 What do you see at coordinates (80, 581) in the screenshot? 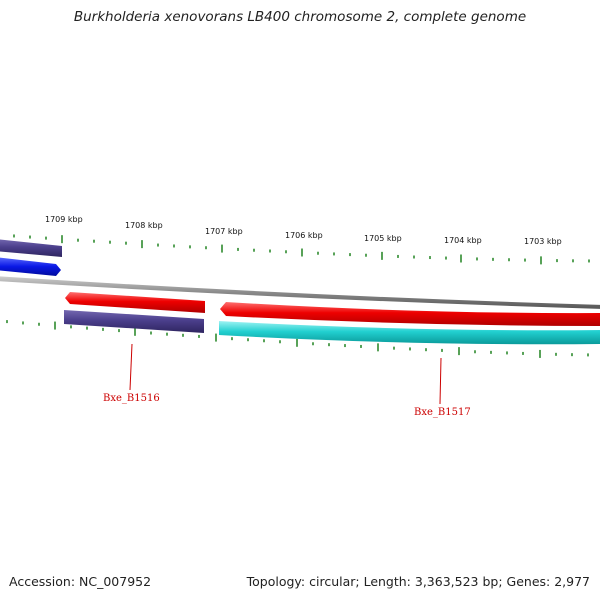
I see `accession-text: Accession: NC_007952` at bounding box center [80, 581].